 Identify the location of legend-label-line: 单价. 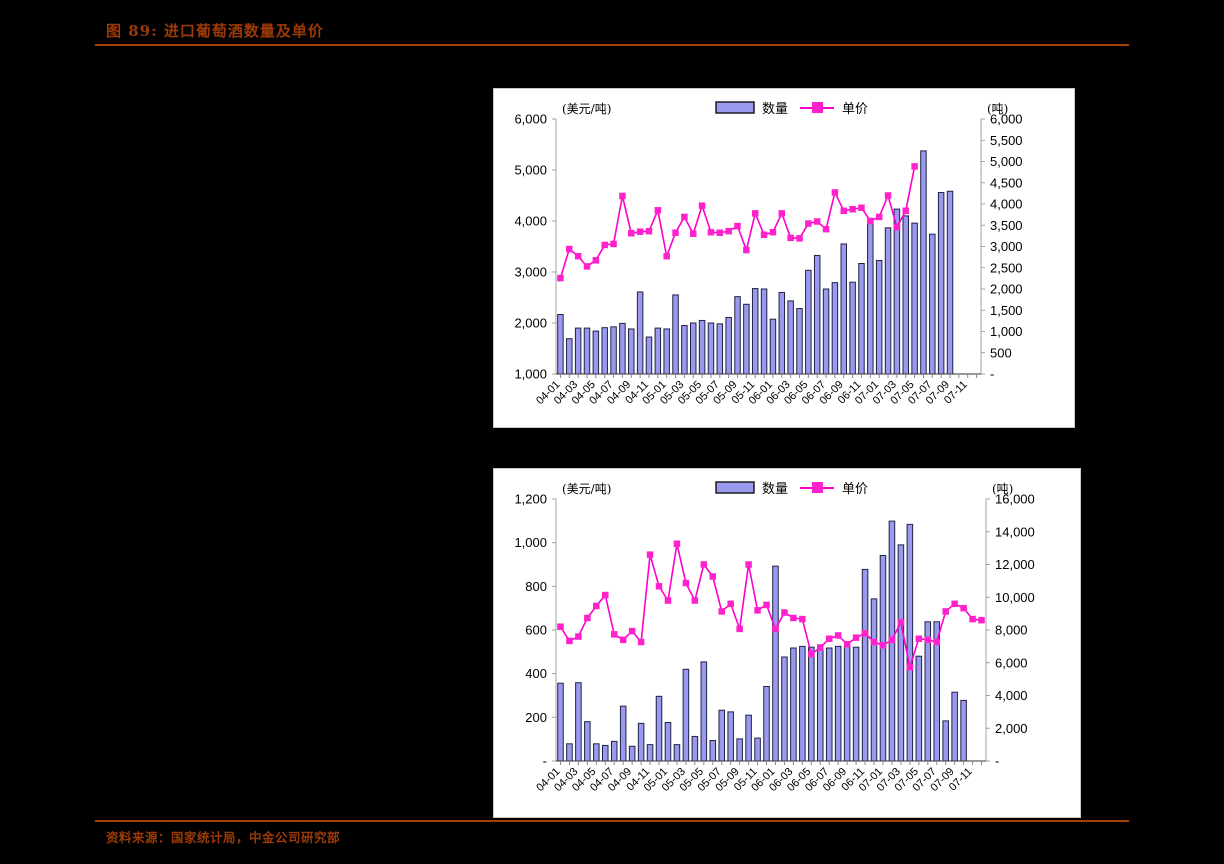
(855, 109).